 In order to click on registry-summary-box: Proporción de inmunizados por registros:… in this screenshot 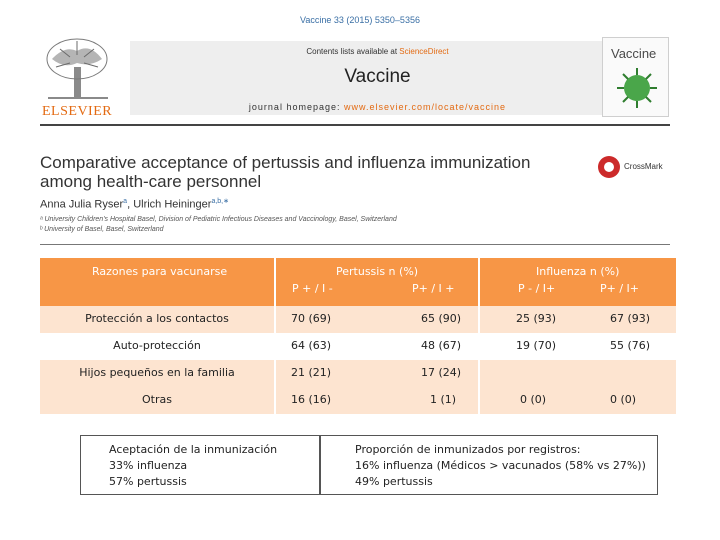, I will do `click(489, 465)`.